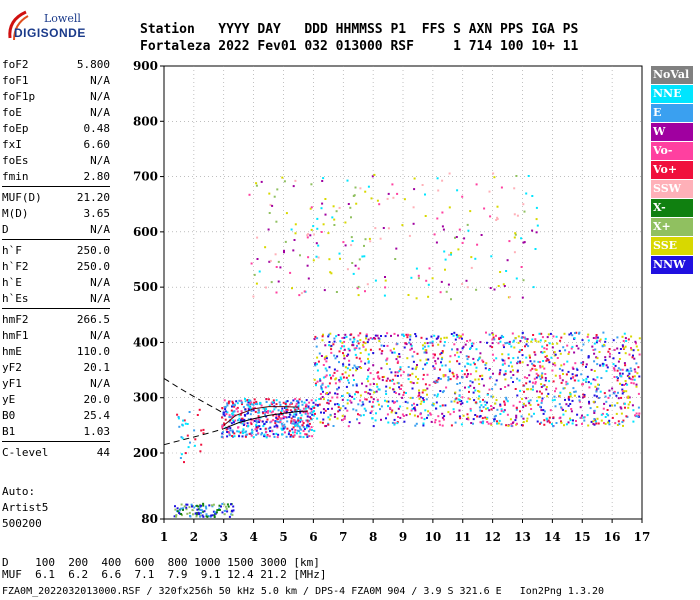 The height and width of the screenshot is (600, 700). Describe the element at coordinates (93, 266) in the screenshot. I see `param-value: 250.0` at that location.